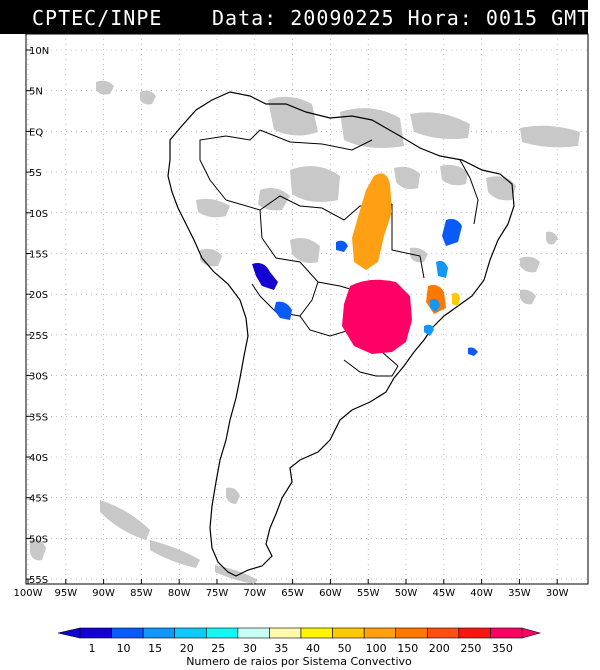  What do you see at coordinates (38, 417) in the screenshot?
I see `lat-label: 35S` at bounding box center [38, 417].